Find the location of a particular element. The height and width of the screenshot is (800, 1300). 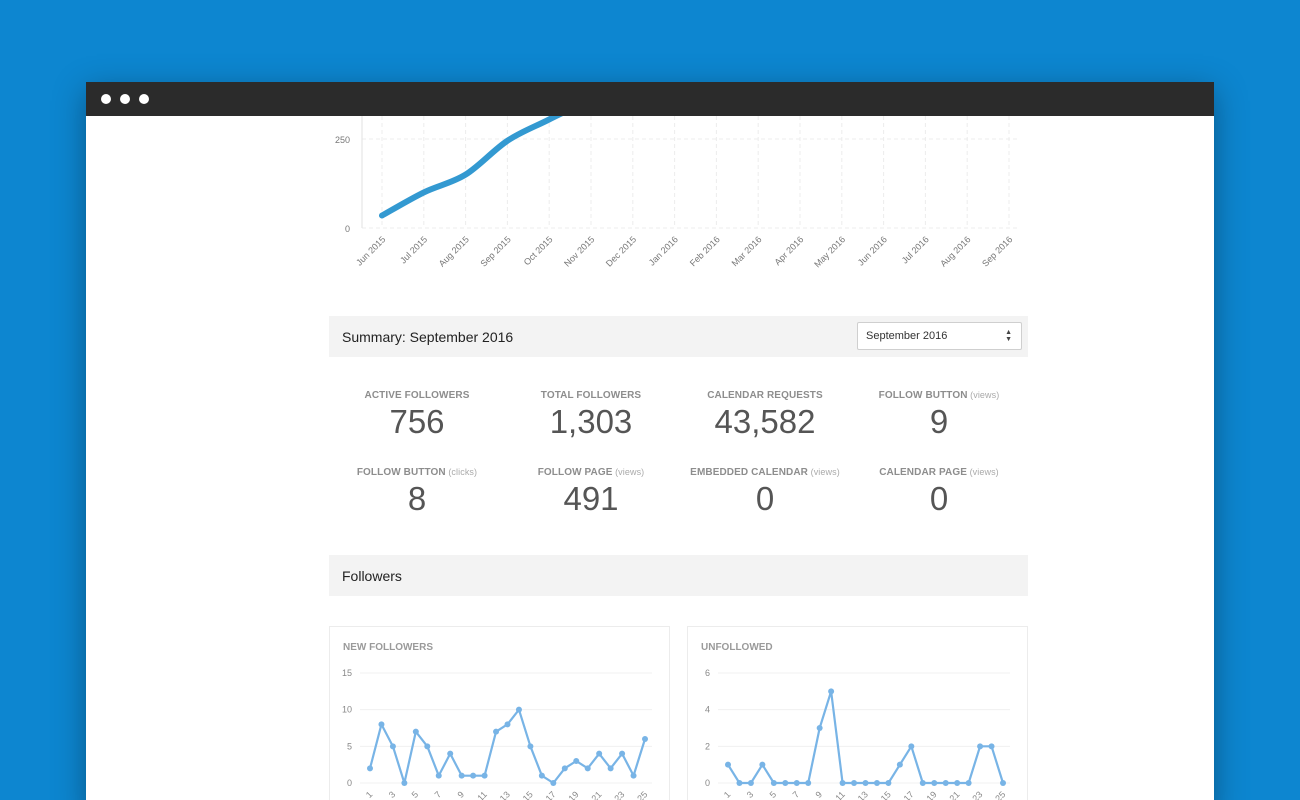

stat-item: ACTIVE FOLLOWERS 756 is located at coordinates (417, 415).